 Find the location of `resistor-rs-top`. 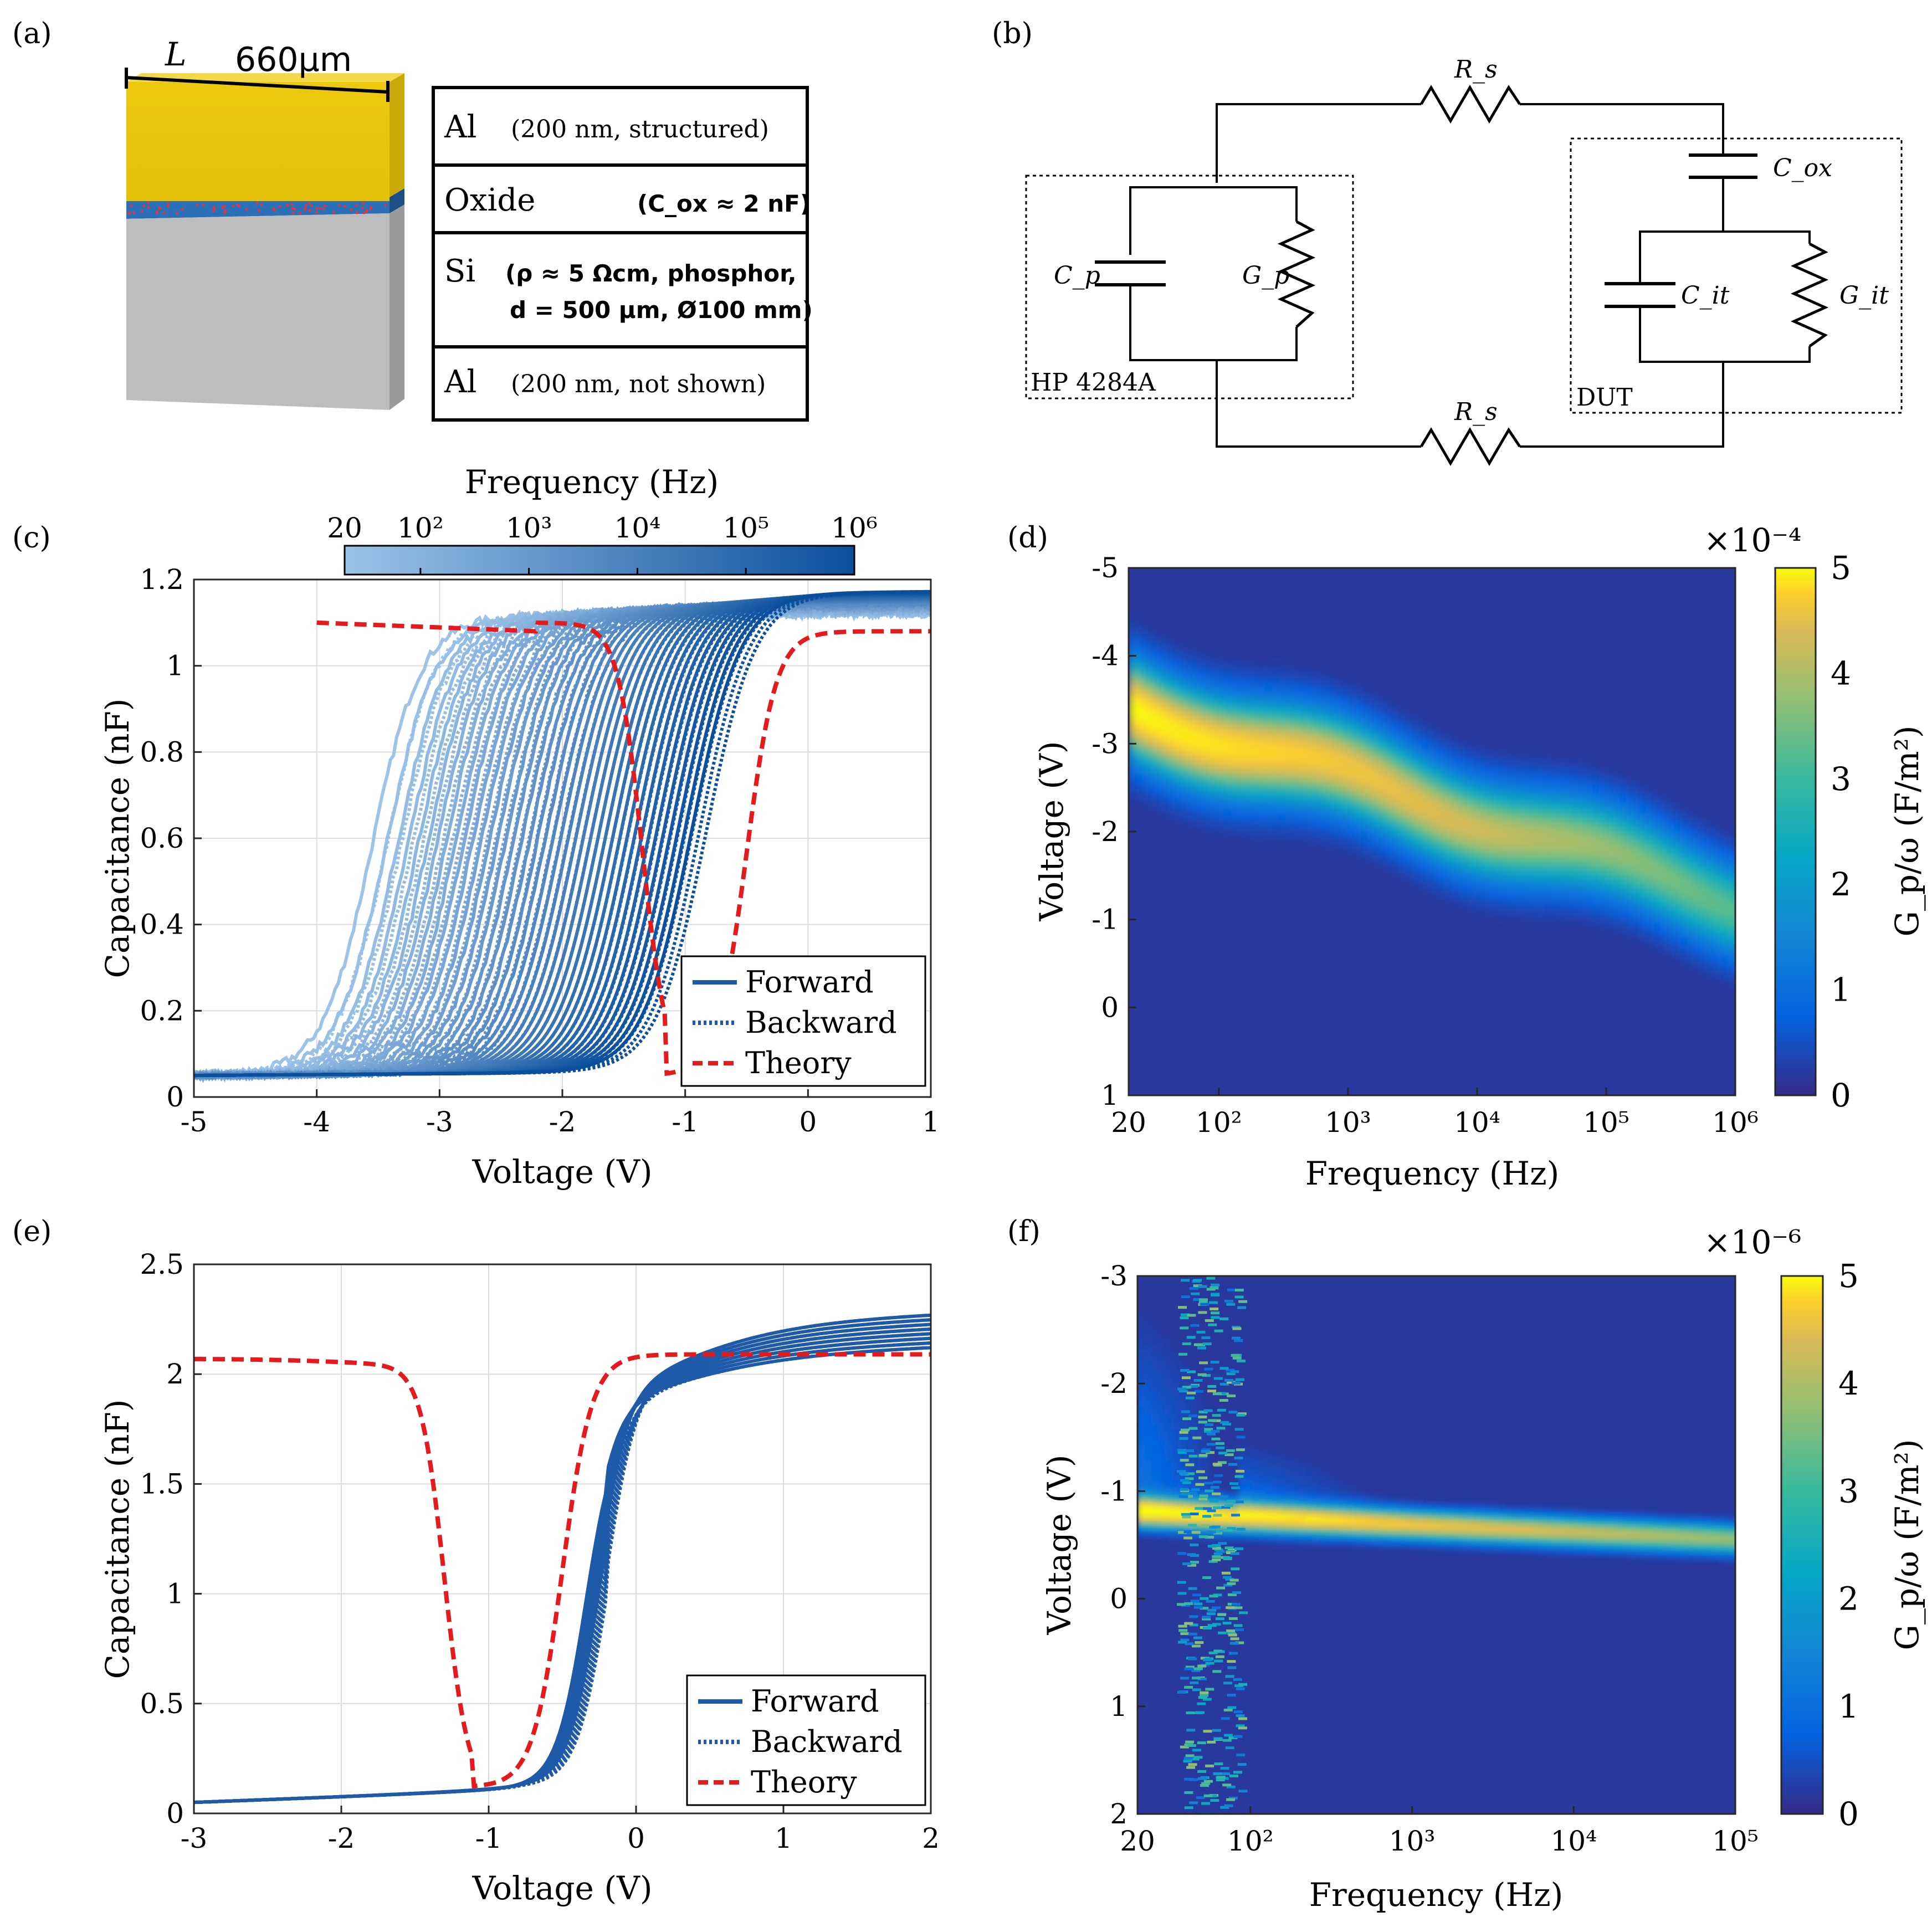

resistor-rs-top is located at coordinates (1470, 104).